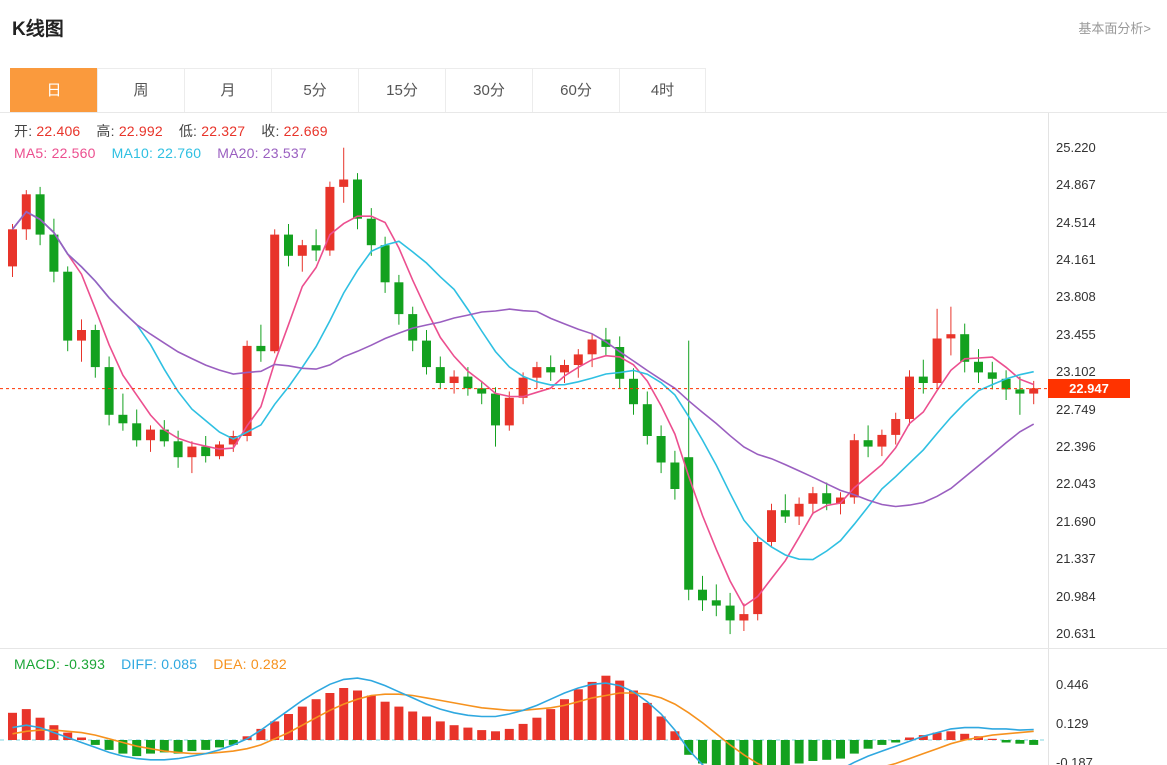  Describe the element at coordinates (1076, 521) in the screenshot. I see `price-axis-label: 21.690` at that location.